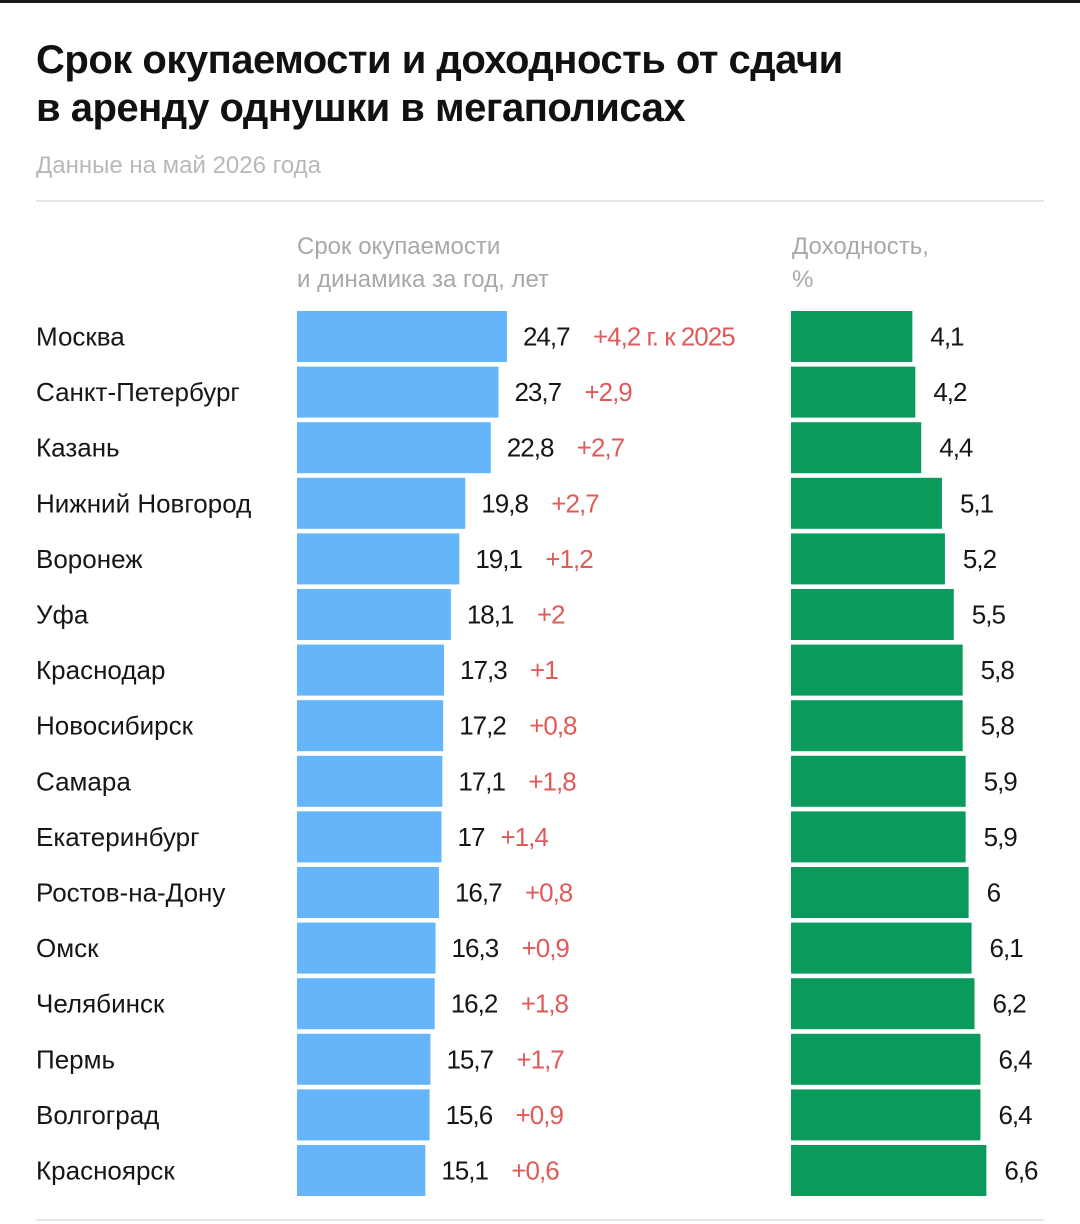 The width and height of the screenshot is (1080, 1224). I want to click on payback-value-label: 23,7, so click(537, 392).